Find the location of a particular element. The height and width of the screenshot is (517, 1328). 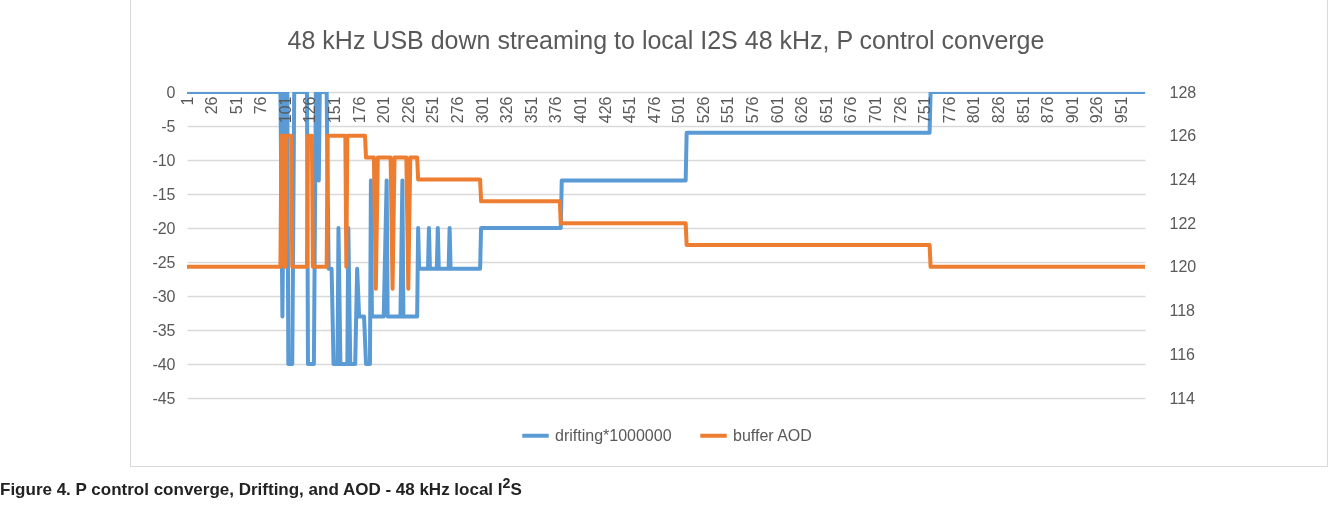

x-tick-label: 951 is located at coordinates (1121, 110).